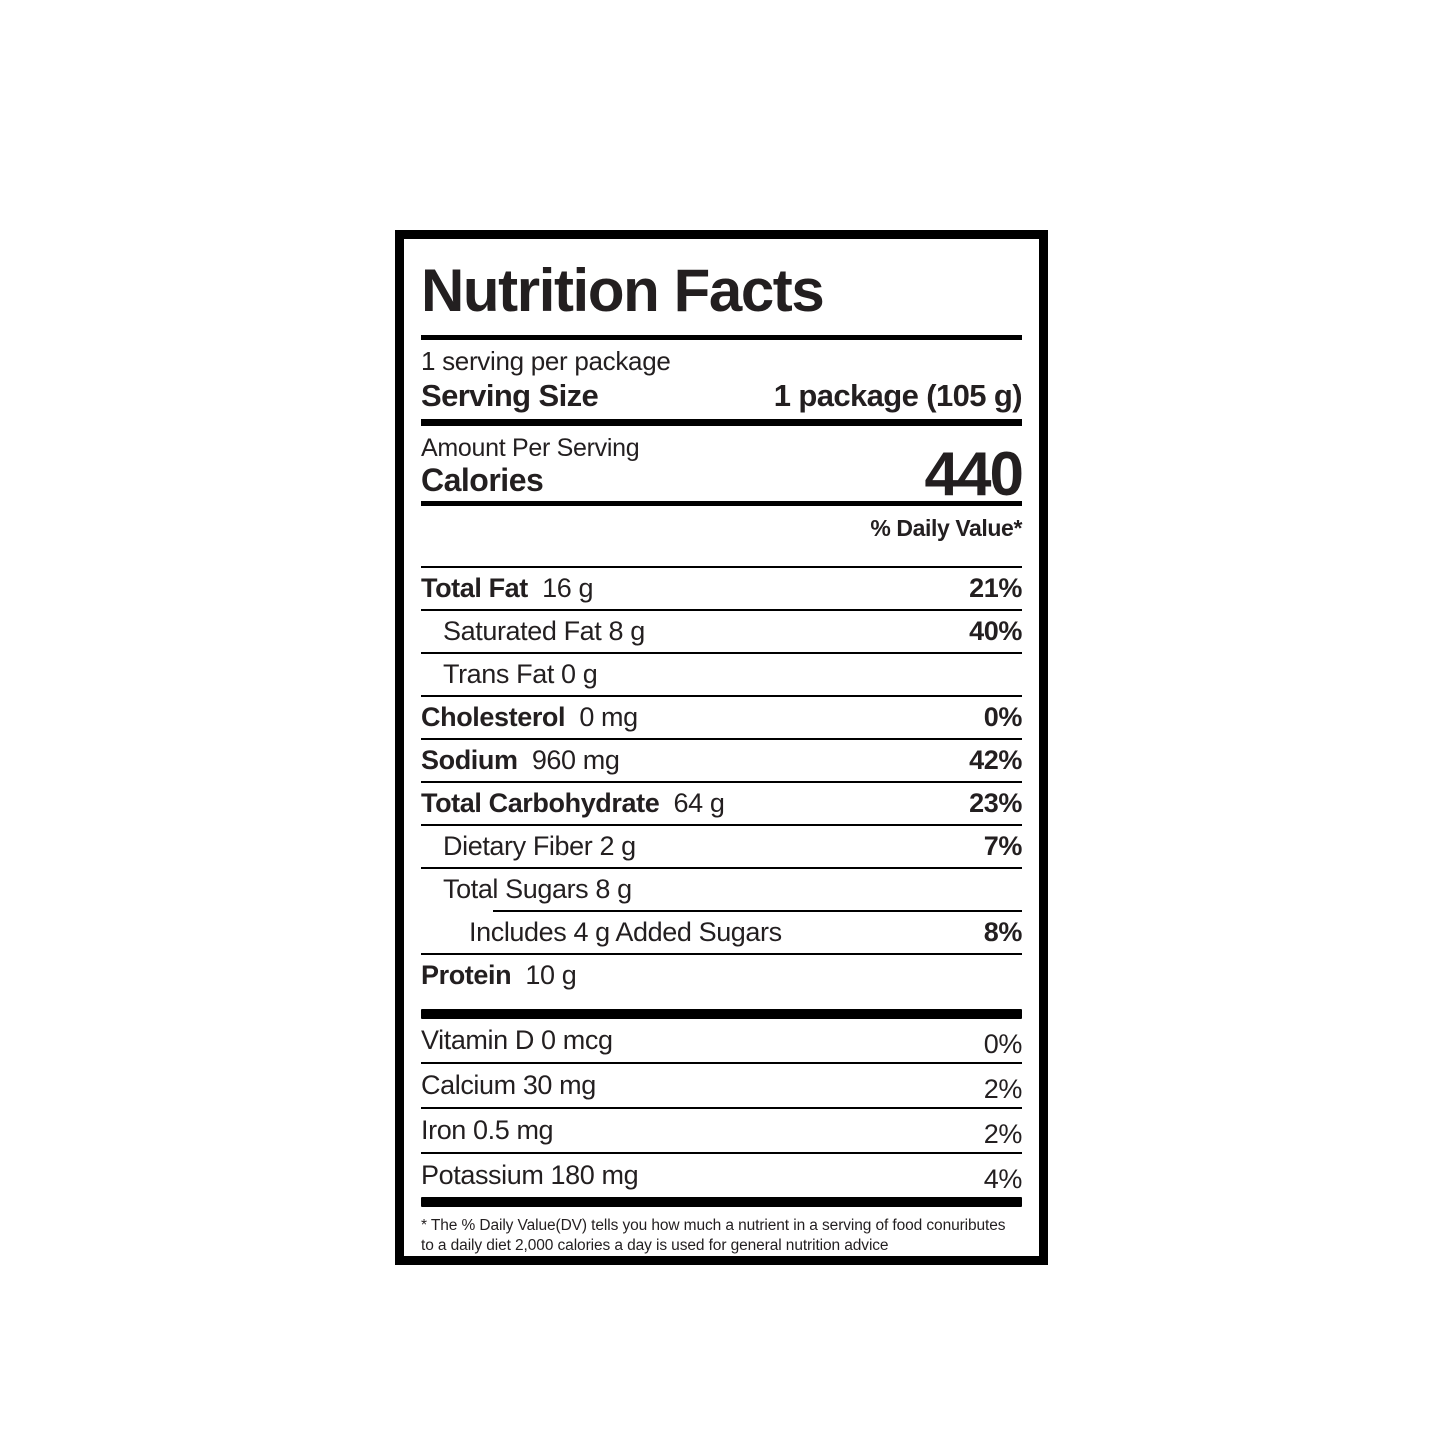 The width and height of the screenshot is (1445, 1445). I want to click on vitamin-row-iron: Iron 0.5 mg 2%, so click(721, 1130).